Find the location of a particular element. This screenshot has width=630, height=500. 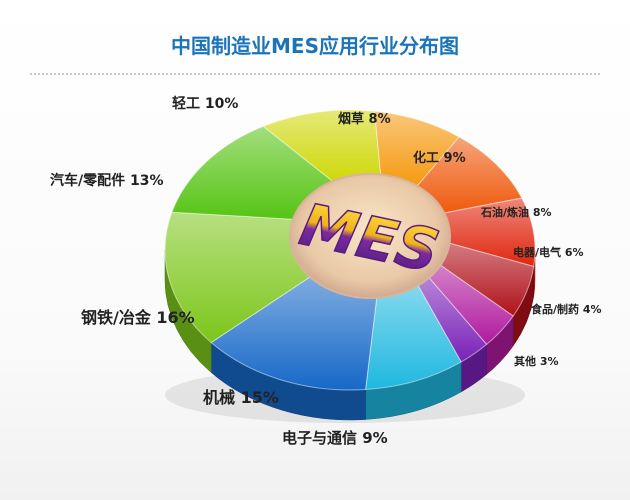

title-divider is located at coordinates (315, 74).